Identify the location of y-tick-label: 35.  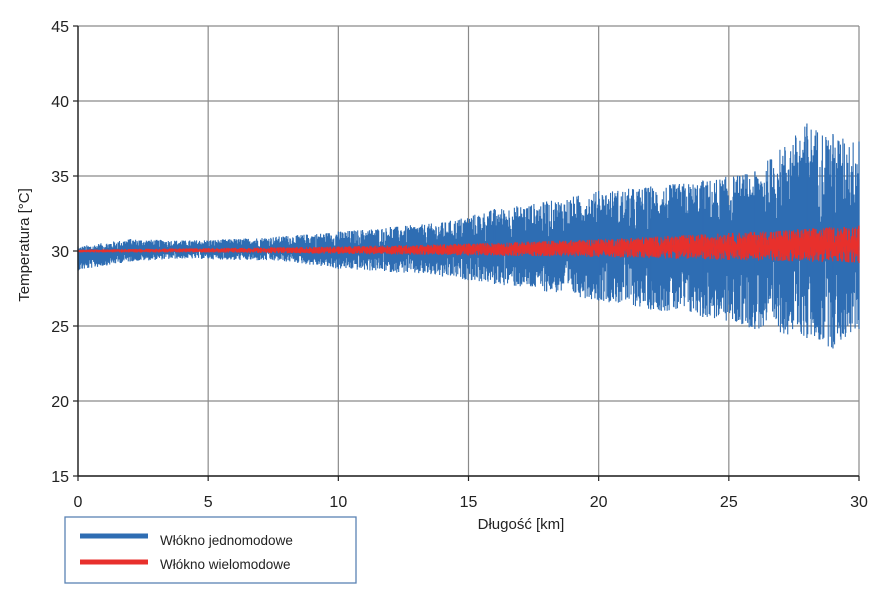
(60, 177).